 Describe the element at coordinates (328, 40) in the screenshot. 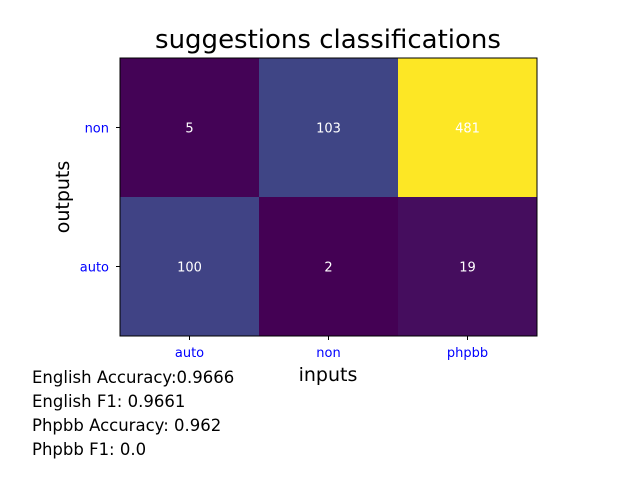

I see `chart-title: suggestions classifications` at that location.